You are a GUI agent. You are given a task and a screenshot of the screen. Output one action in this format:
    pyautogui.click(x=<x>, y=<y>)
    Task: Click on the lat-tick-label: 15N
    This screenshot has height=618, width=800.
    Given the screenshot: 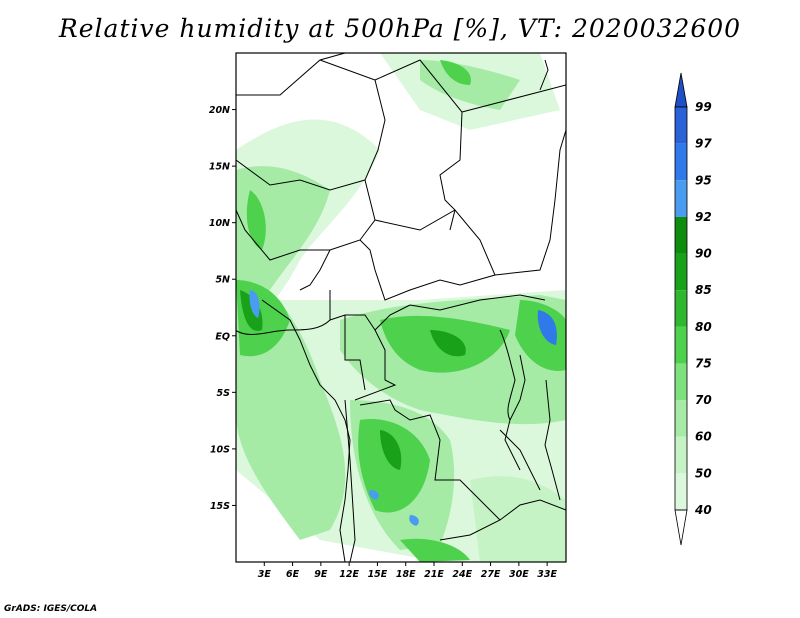 What is the action you would take?
    pyautogui.click(x=219, y=167)
    